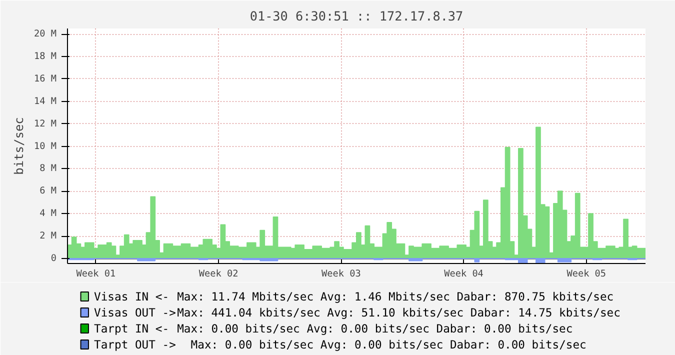 This screenshot has width=675, height=355. I want to click on text: Max: 441.04 kbits/sec Avg: 51.10 kbits/sec Dabar: 14.75 kbits/sec, so click(398, 313).